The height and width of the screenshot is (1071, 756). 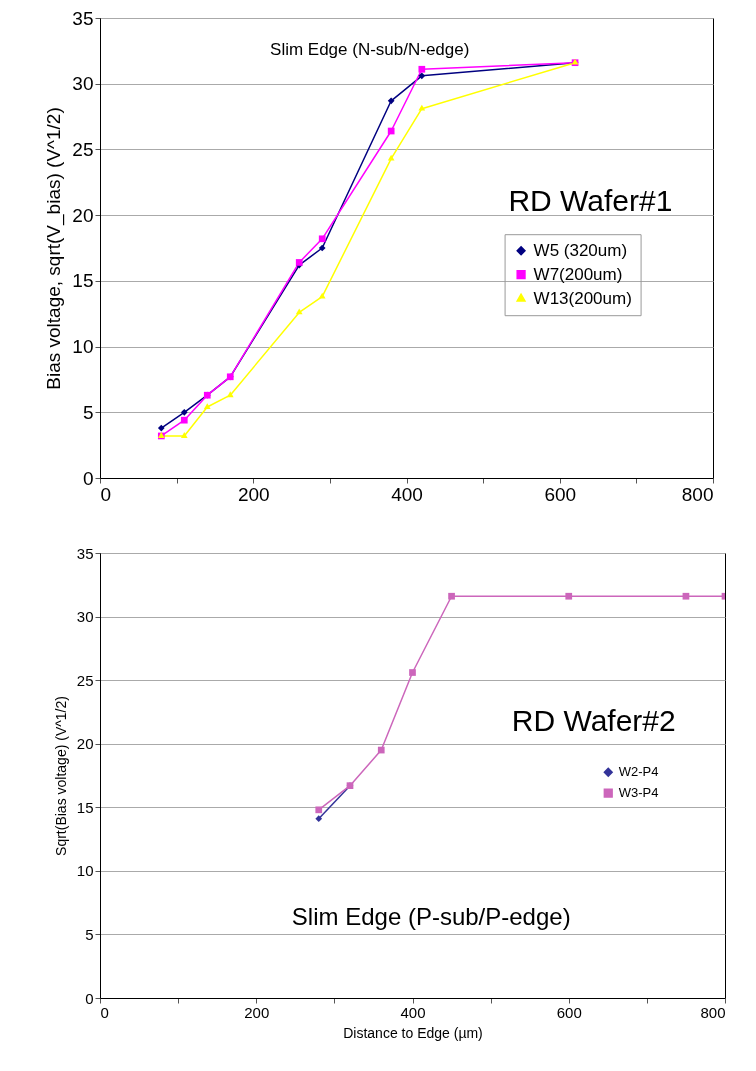 What do you see at coordinates (578, 274) in the screenshot?
I see `legend-label: W7(200um)` at bounding box center [578, 274].